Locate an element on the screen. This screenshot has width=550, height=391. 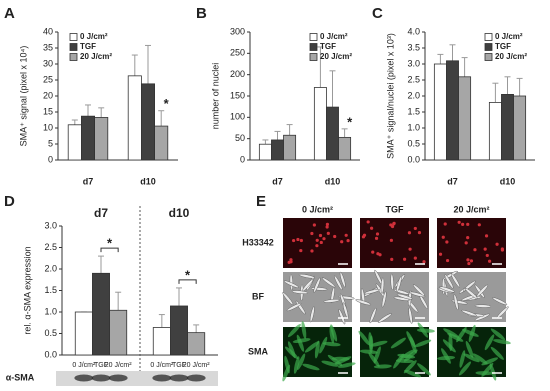
y-tick-label: 1.5 is located at coordinates (413, 111).